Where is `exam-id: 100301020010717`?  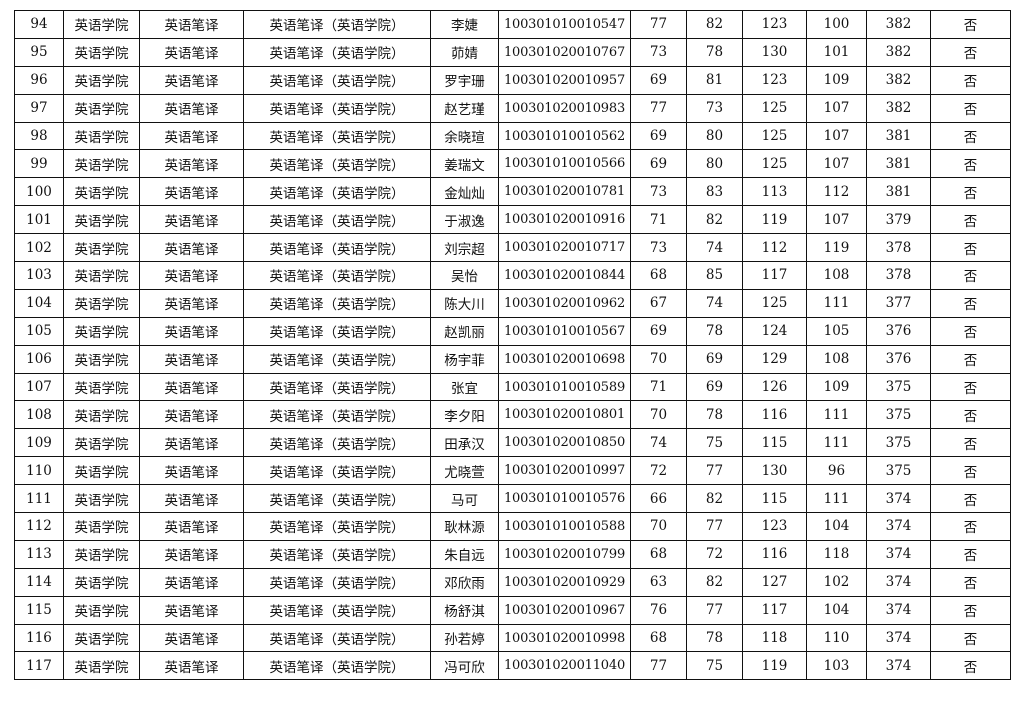
exam-id: 100301020010717 is located at coordinates (564, 248).